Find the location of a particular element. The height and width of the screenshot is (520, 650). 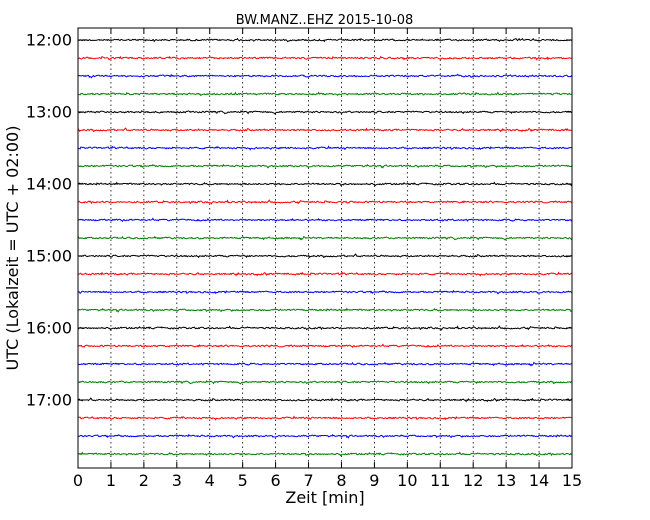

x-tick-label: 15 is located at coordinates (572, 480).